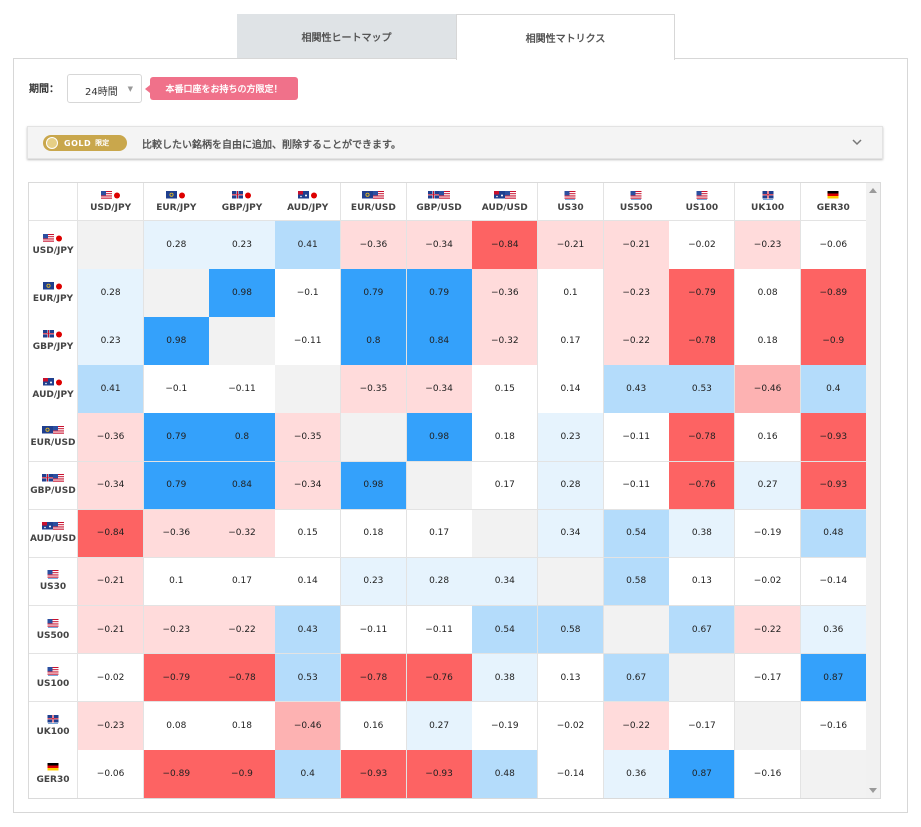 This screenshot has height=827, width=921. What do you see at coordinates (439, 207) in the screenshot?
I see `column-header-label: GBP/USD` at bounding box center [439, 207].